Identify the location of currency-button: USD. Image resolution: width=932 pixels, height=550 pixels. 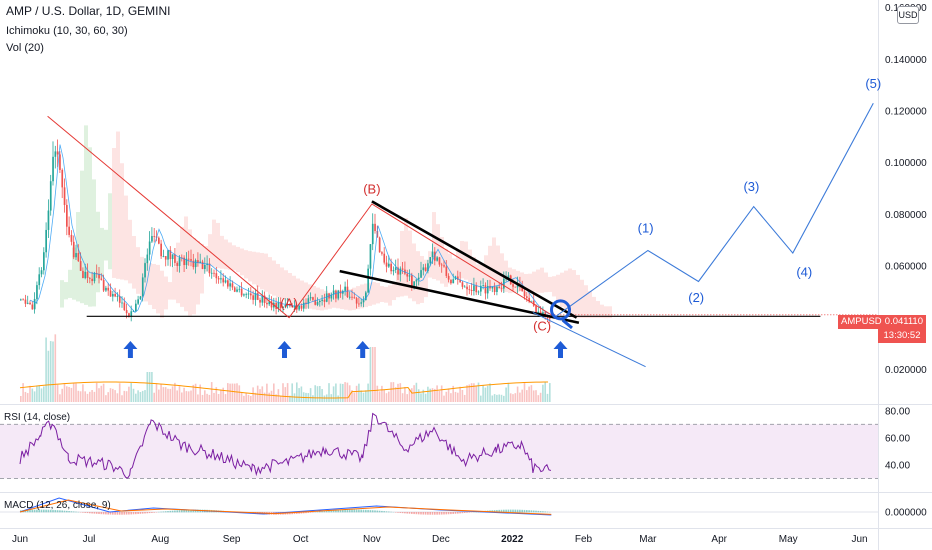
(908, 15).